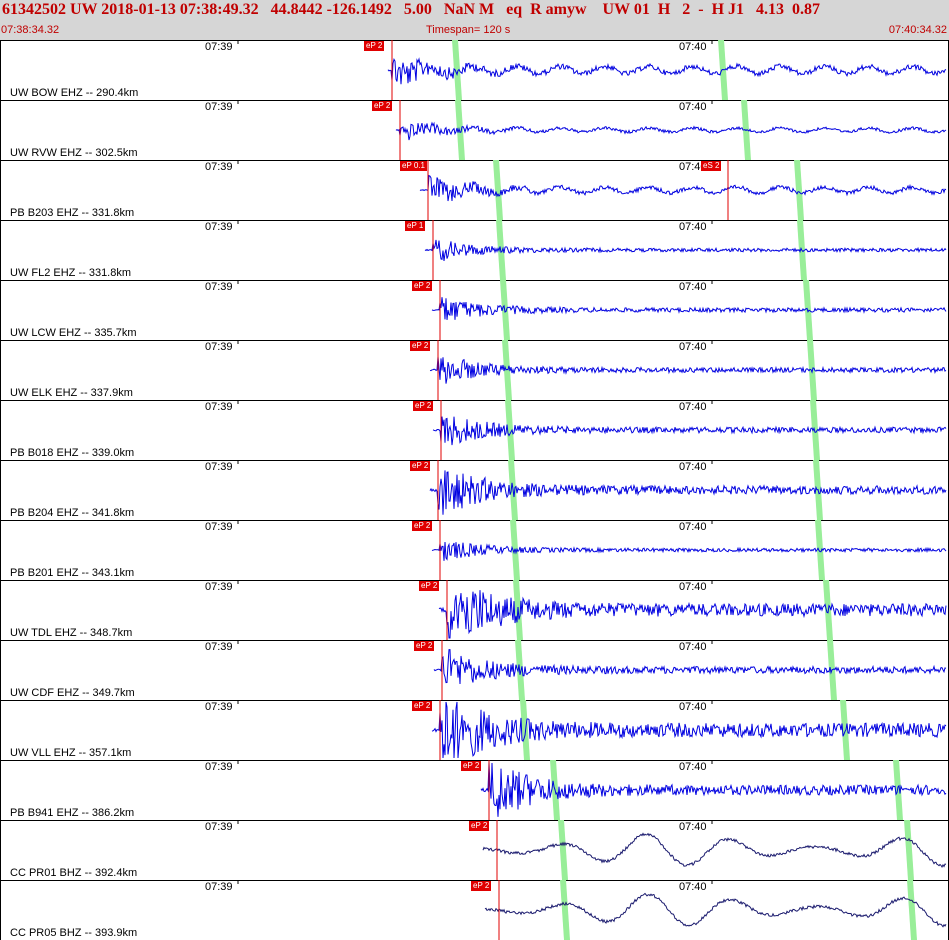 The height and width of the screenshot is (940, 949). Describe the element at coordinates (71, 393) in the screenshot. I see `station-label: UW ELK EHZ -- 337.9km` at that location.